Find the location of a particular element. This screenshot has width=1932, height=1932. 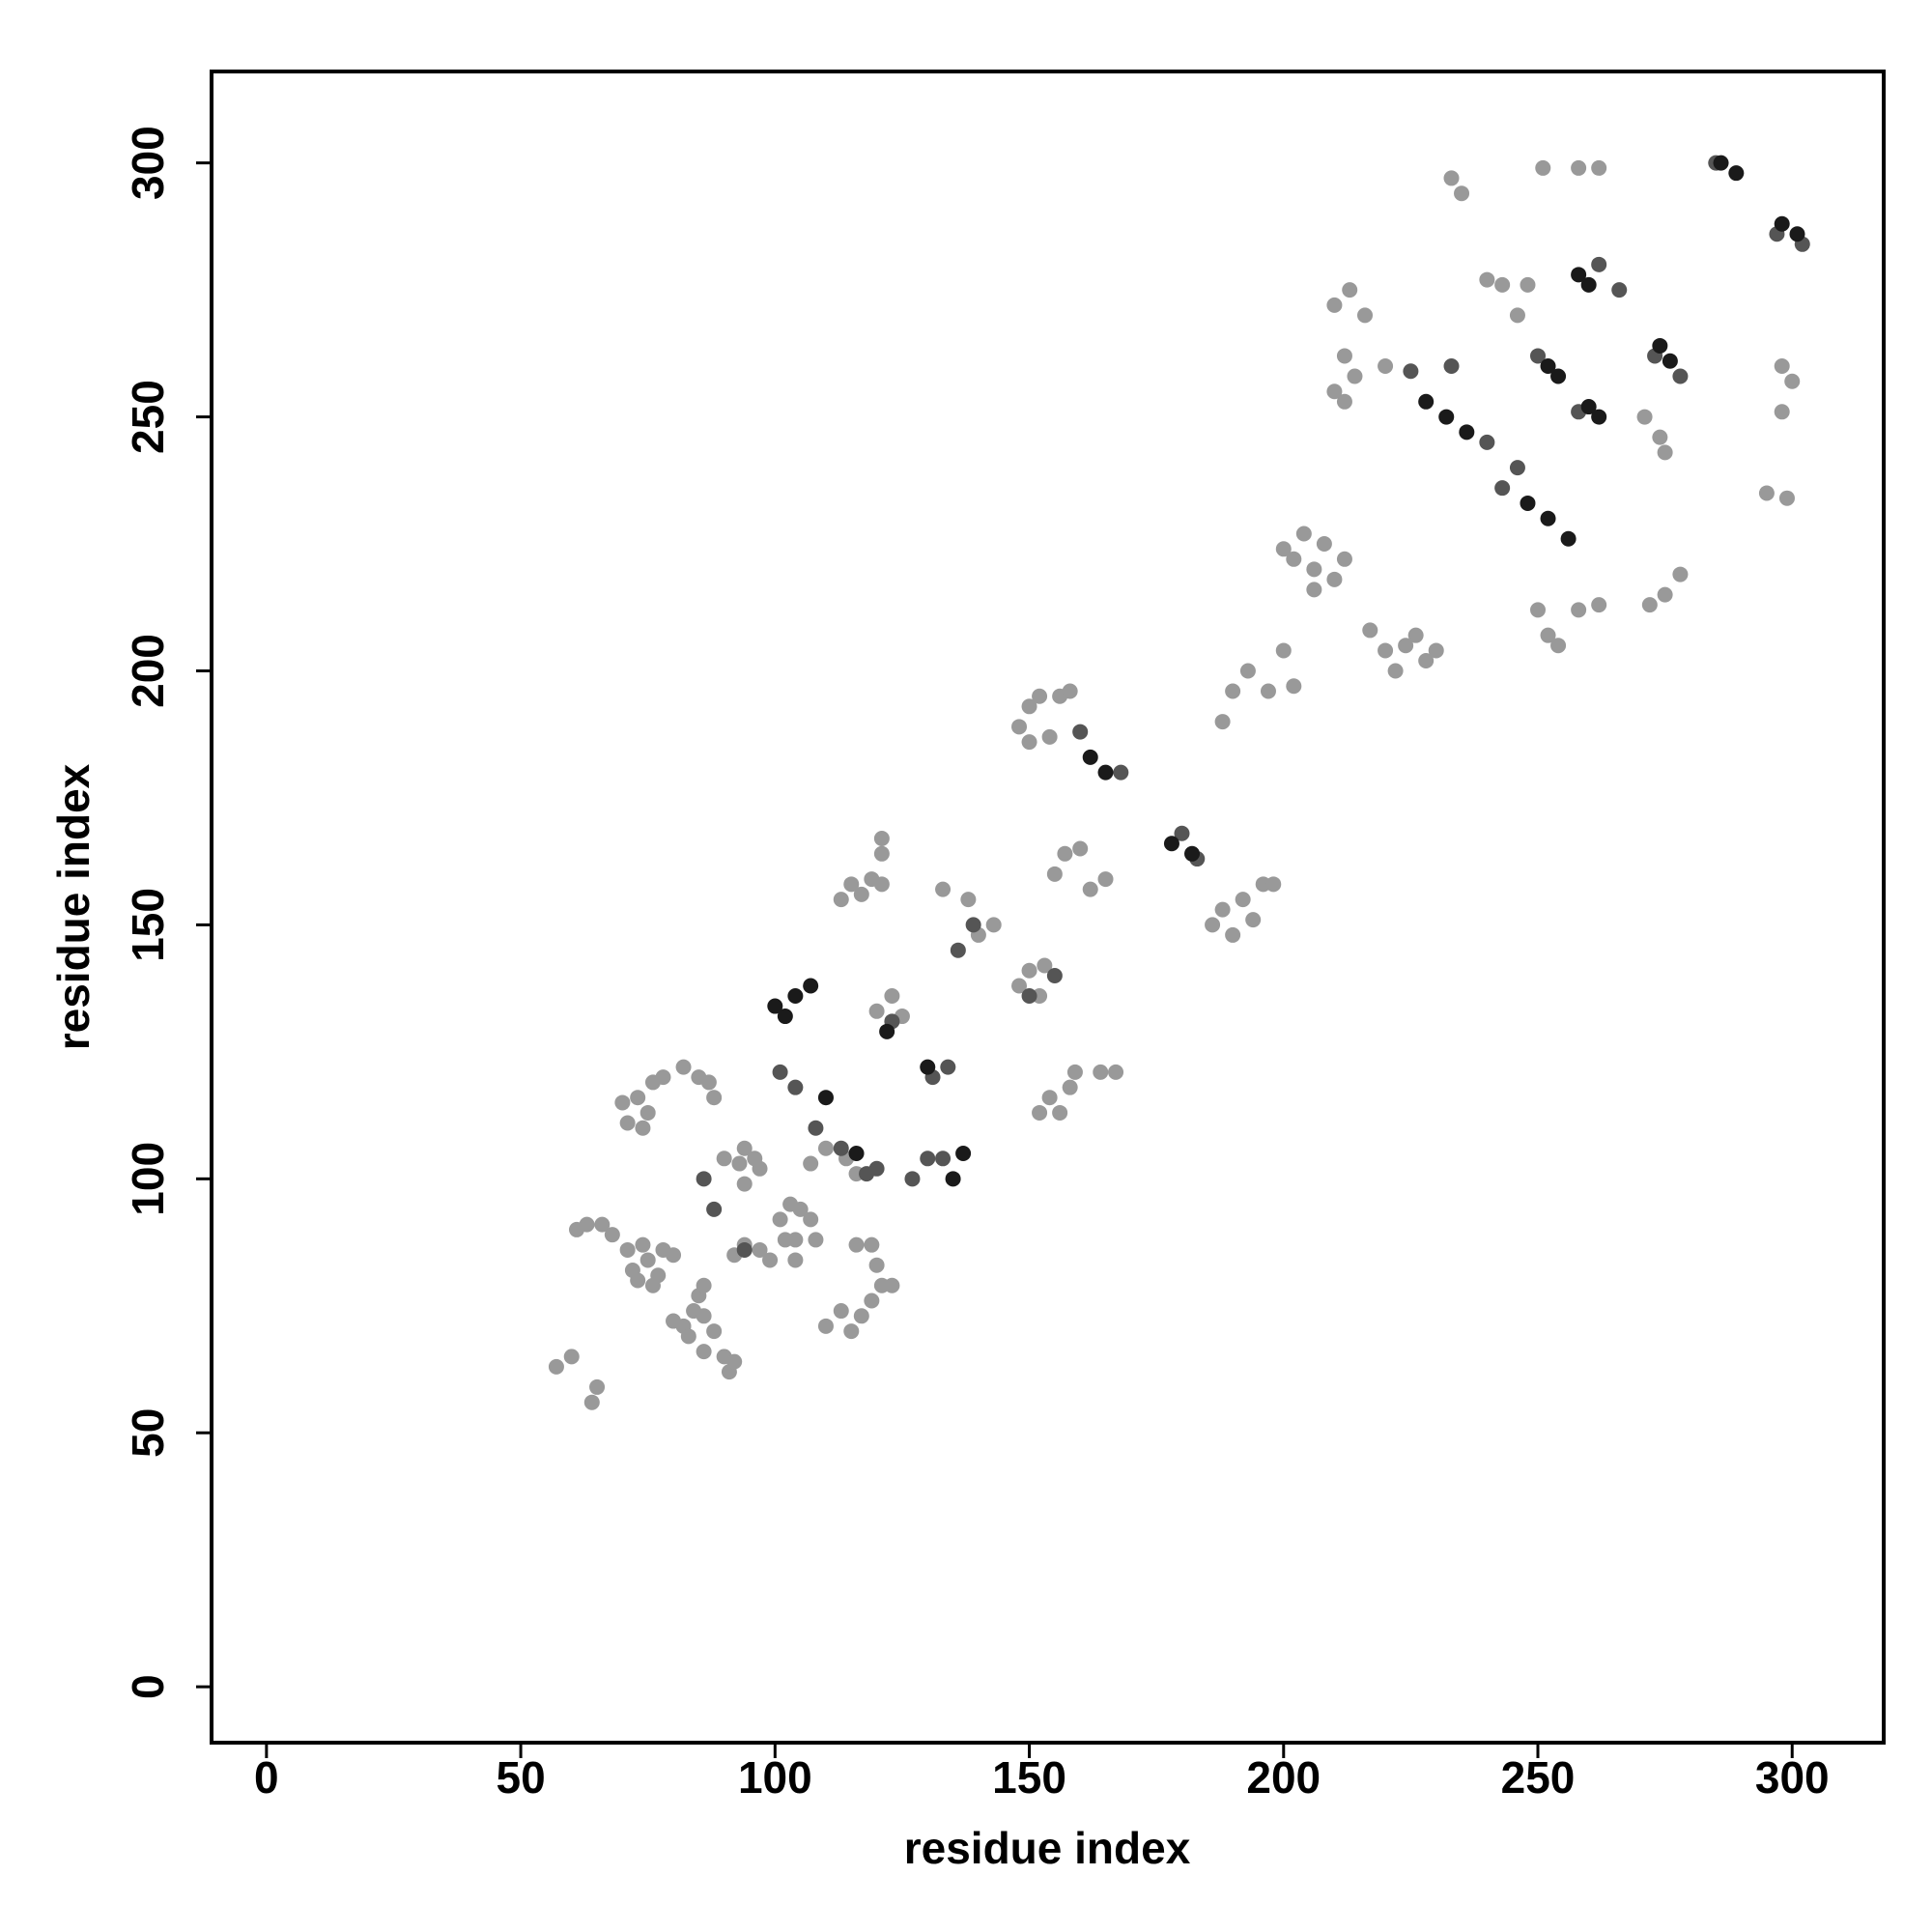

x-tick-label: 200 is located at coordinates (1283, 1777).